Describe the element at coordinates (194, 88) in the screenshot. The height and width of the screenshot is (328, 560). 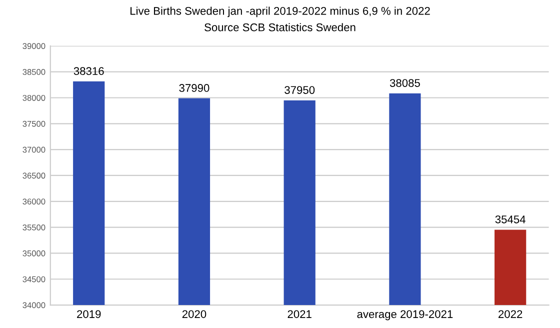
I see `data-label: 37990` at that location.